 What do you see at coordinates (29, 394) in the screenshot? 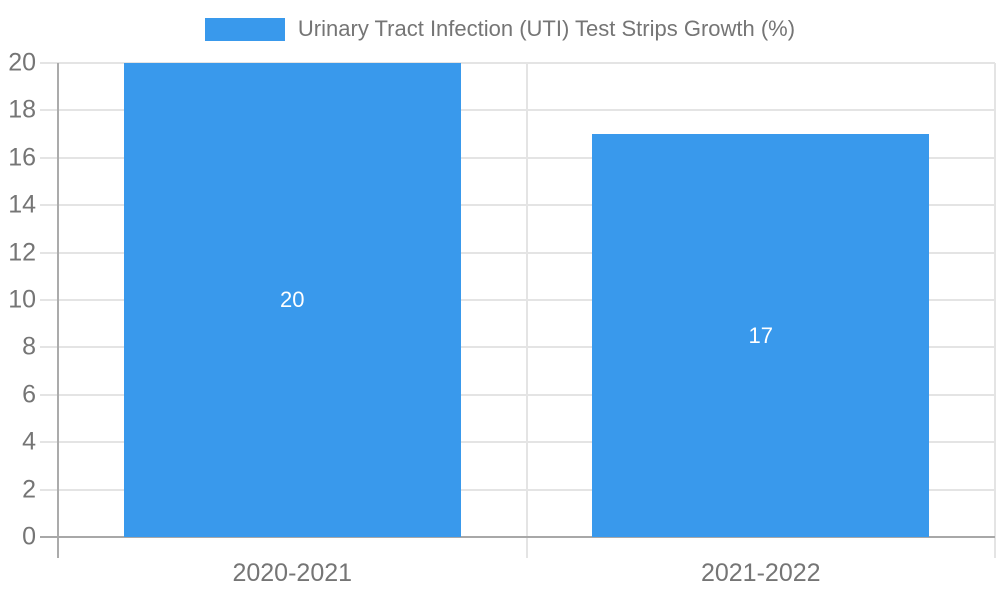
I see `y-axis-tick-label: 6` at bounding box center [29, 394].